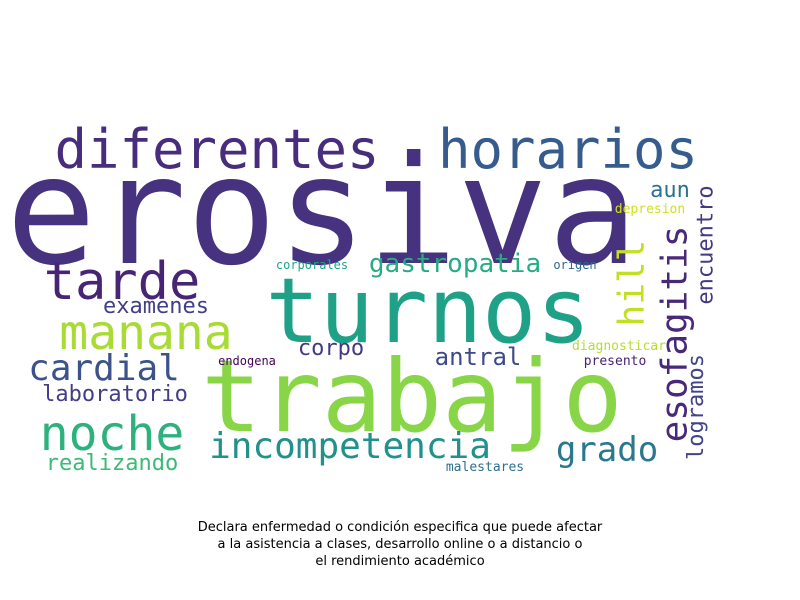 This screenshot has height=600, width=800. I want to click on word-depresion: depresion, so click(650, 209).